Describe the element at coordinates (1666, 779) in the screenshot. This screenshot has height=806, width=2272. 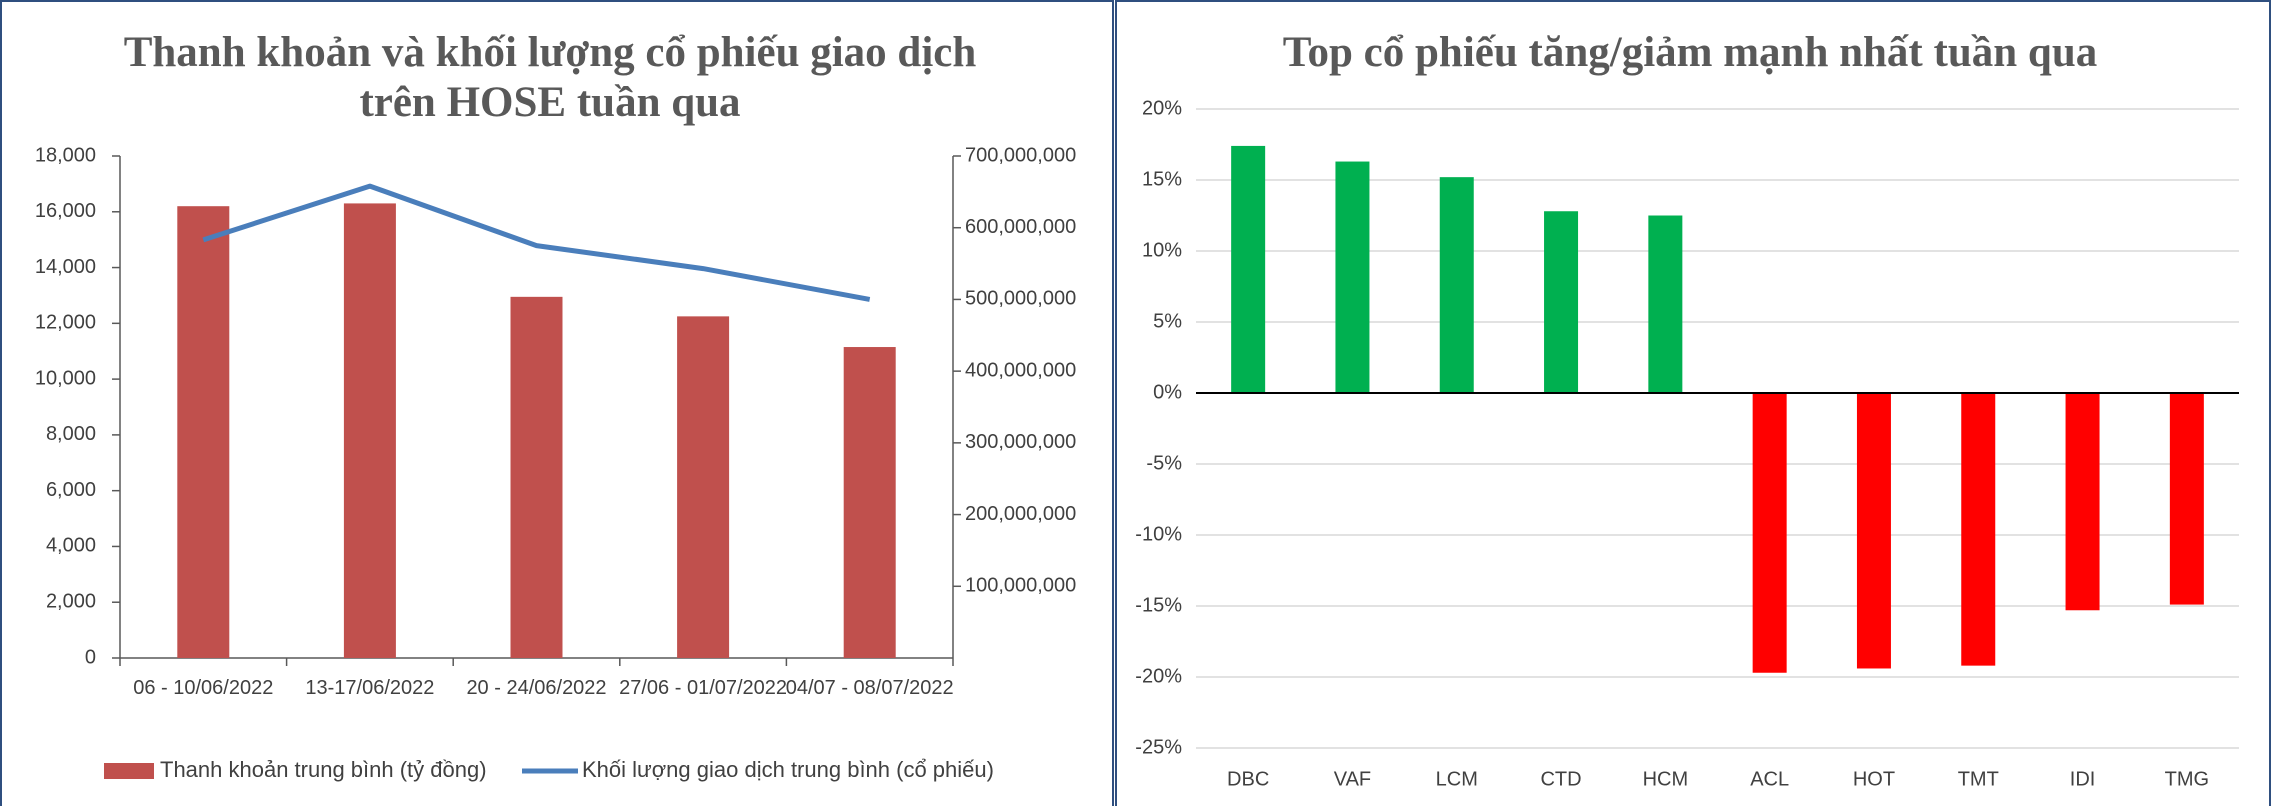
I see `x-tick-label: HCM` at that location.